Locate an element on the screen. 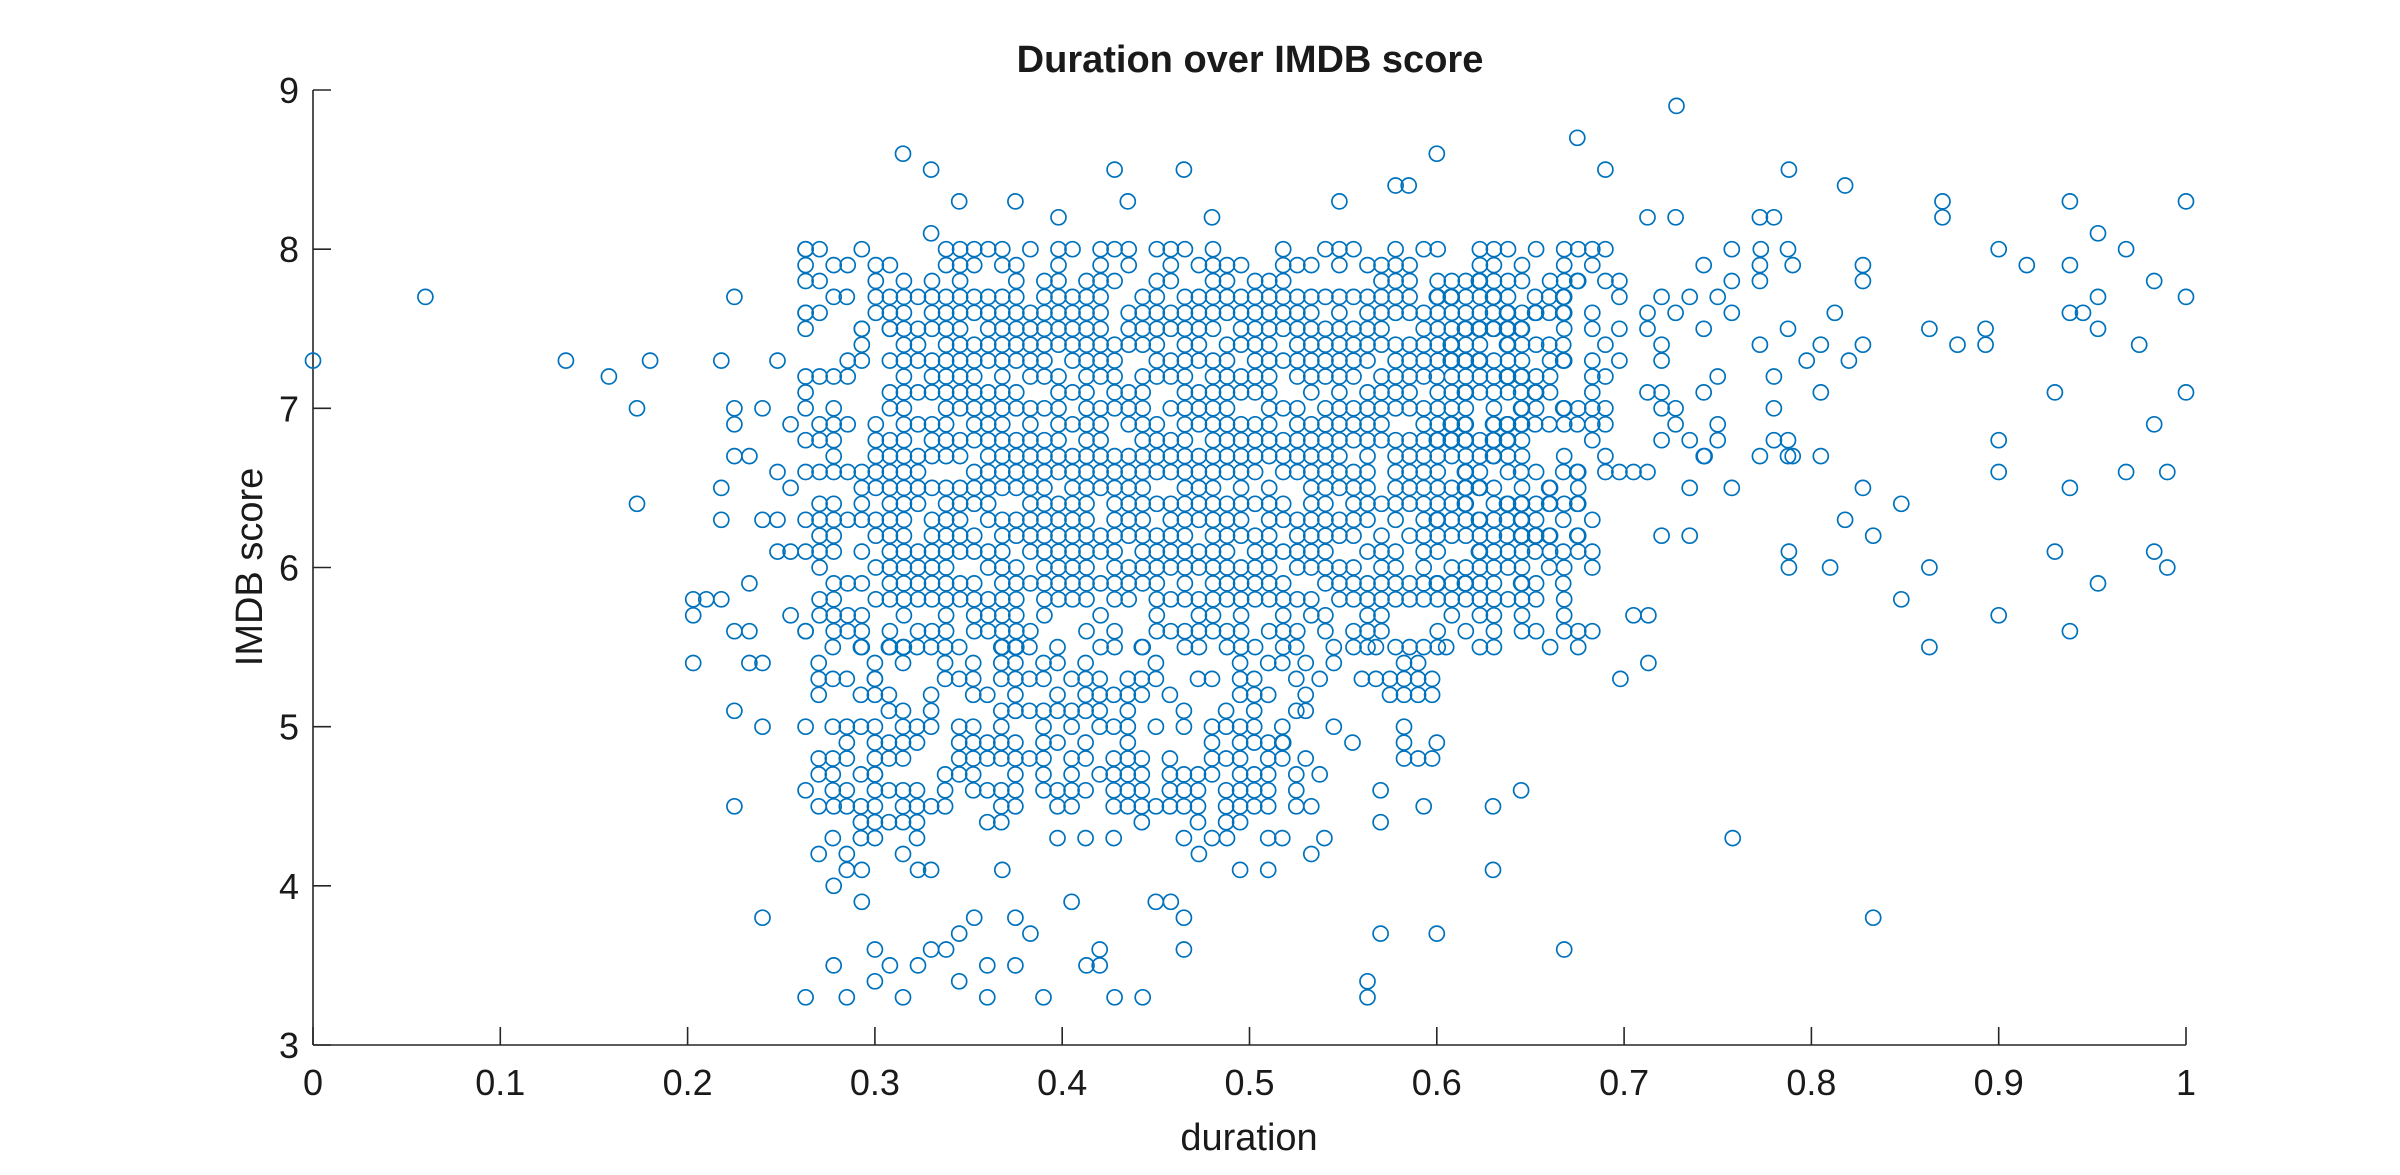 Image resolution: width=2400 pixels, height=1175 pixels. y-tick-label: 3 is located at coordinates (289, 1045).